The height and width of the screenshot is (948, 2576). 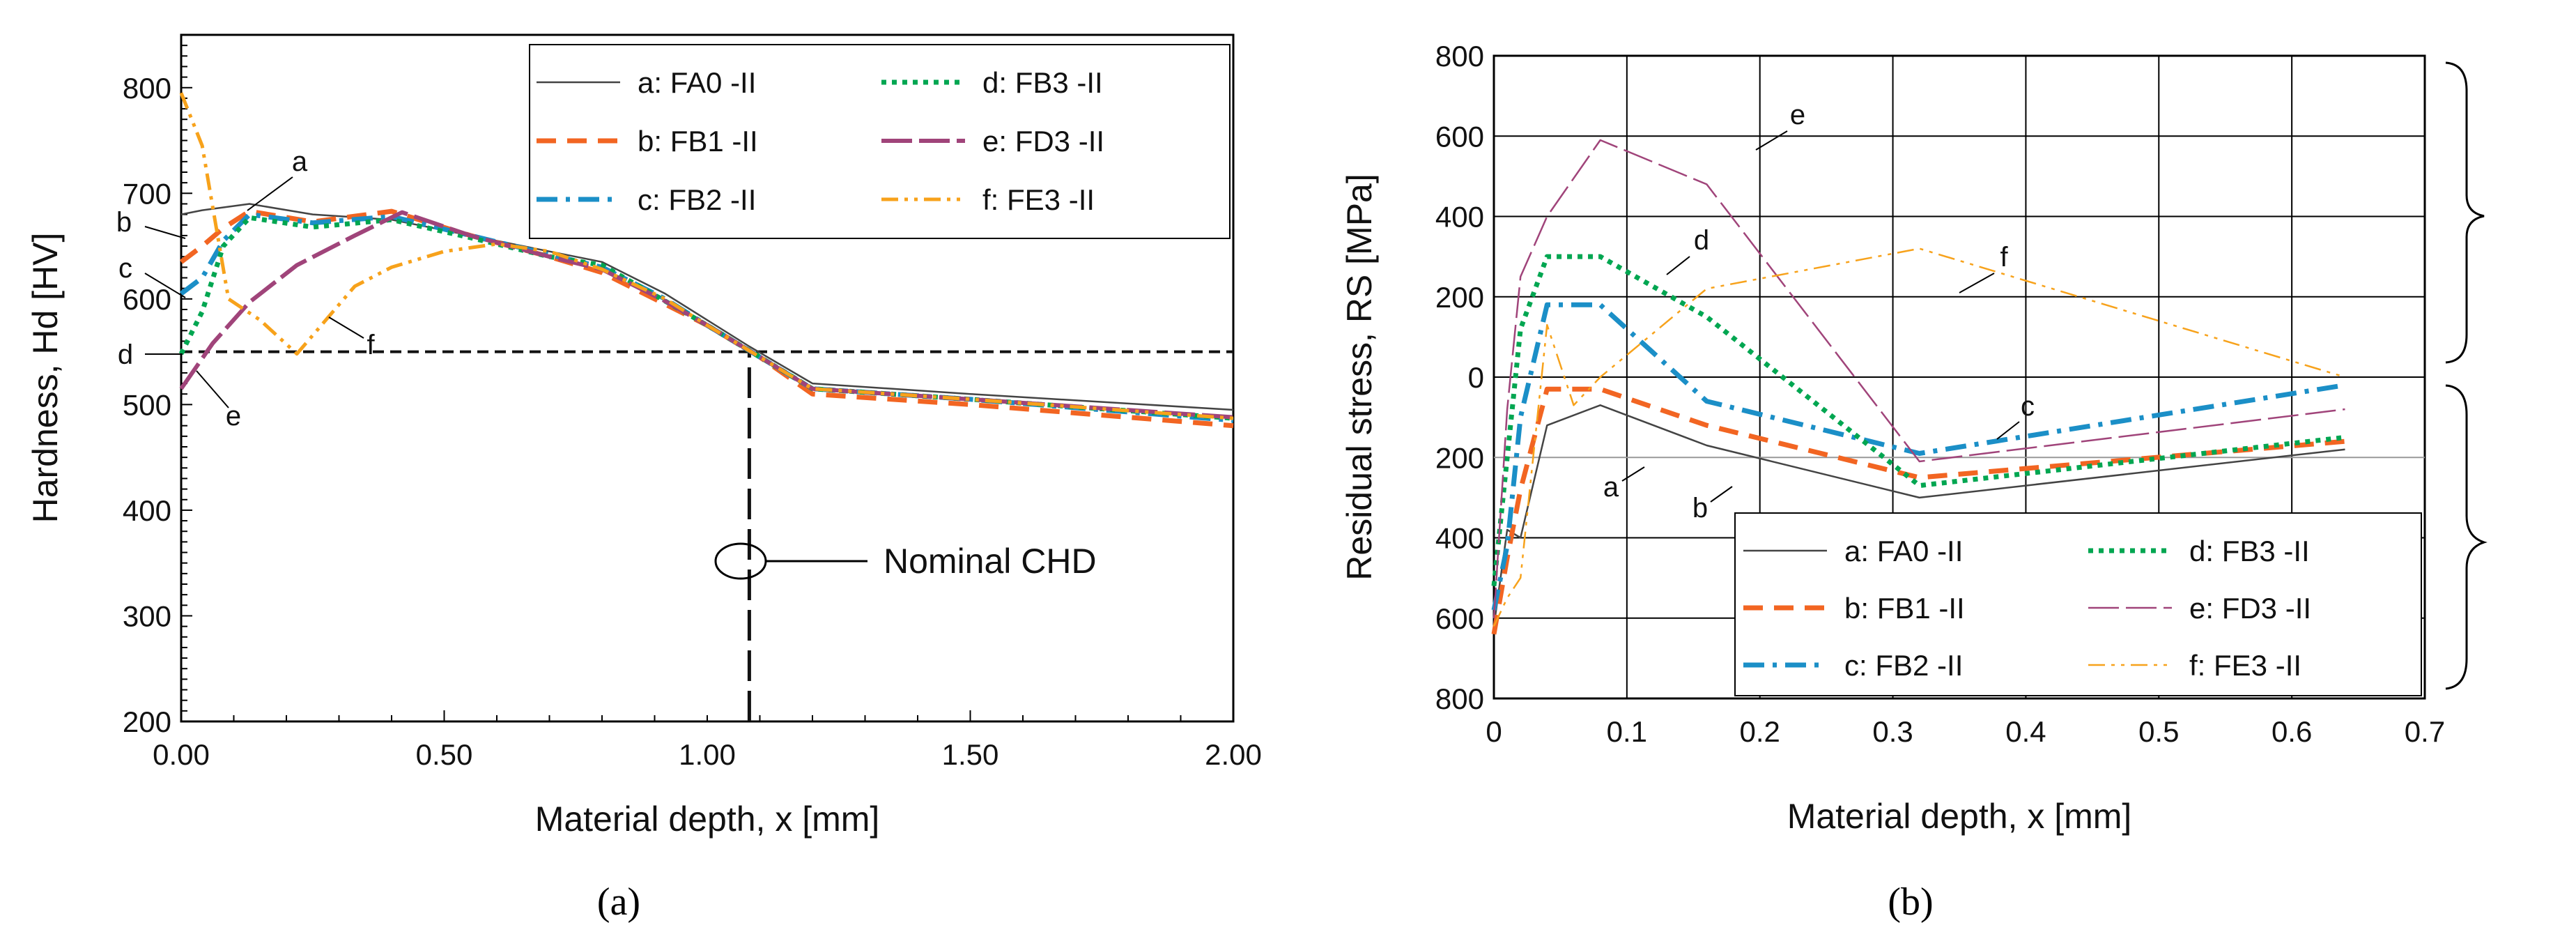 What do you see at coordinates (1043, 141) in the screenshot?
I see `a-legend-label-e: e: FD3 -II` at bounding box center [1043, 141].